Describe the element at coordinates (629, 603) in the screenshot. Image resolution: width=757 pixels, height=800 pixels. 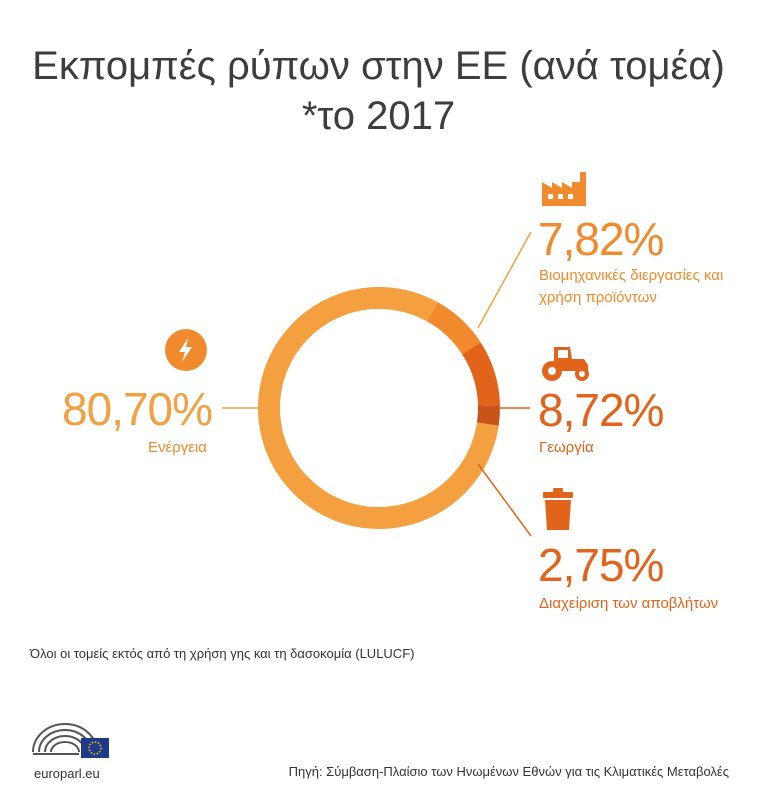
I see `waste-label: Διαχείριση των αποβλήτων` at that location.